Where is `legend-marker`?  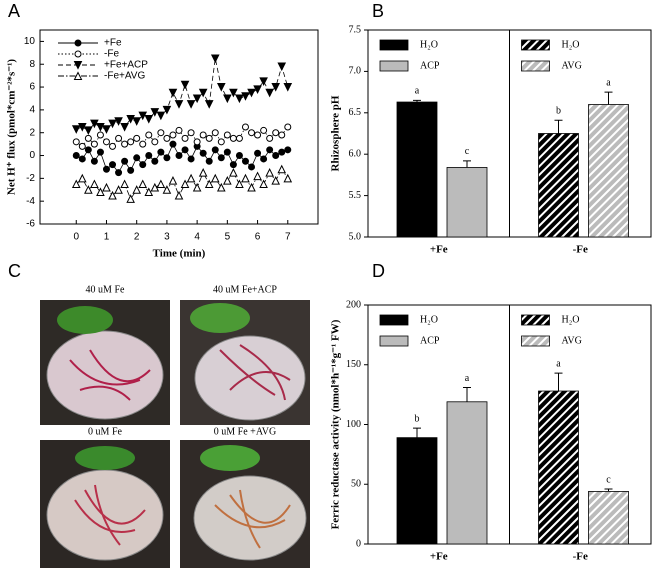
legend-marker is located at coordinates (78, 75).